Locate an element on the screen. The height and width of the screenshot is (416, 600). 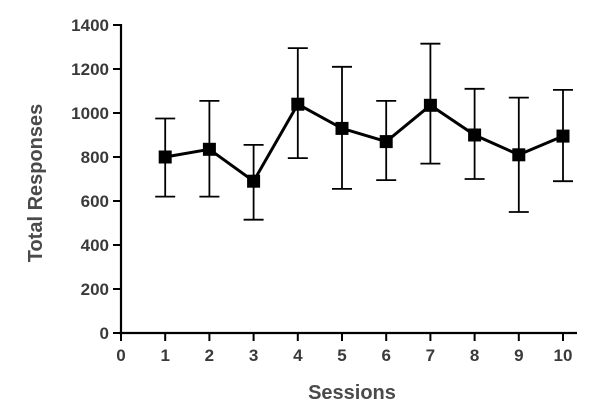
y-tick-label: 1200 is located at coordinates (90, 69).